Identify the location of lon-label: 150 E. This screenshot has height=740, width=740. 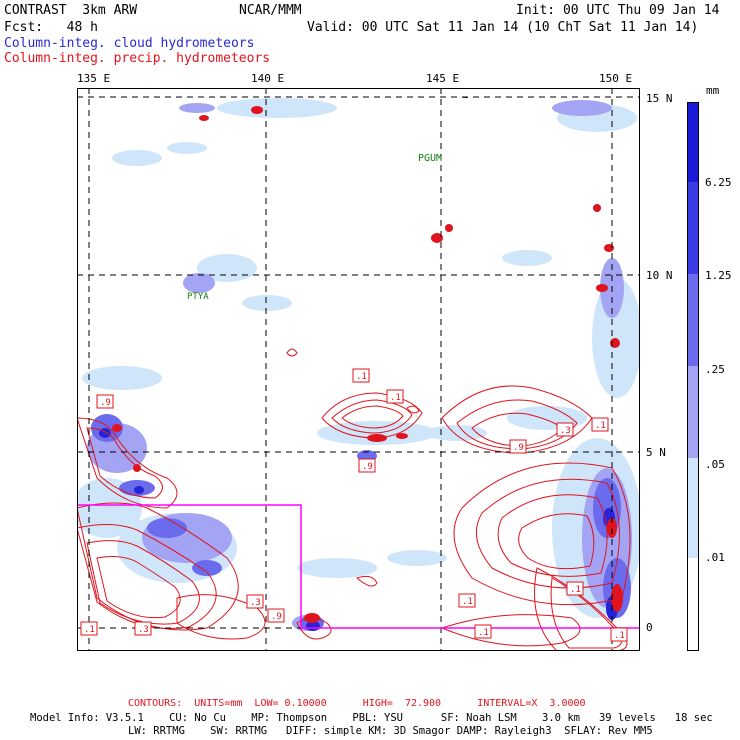
(616, 78).